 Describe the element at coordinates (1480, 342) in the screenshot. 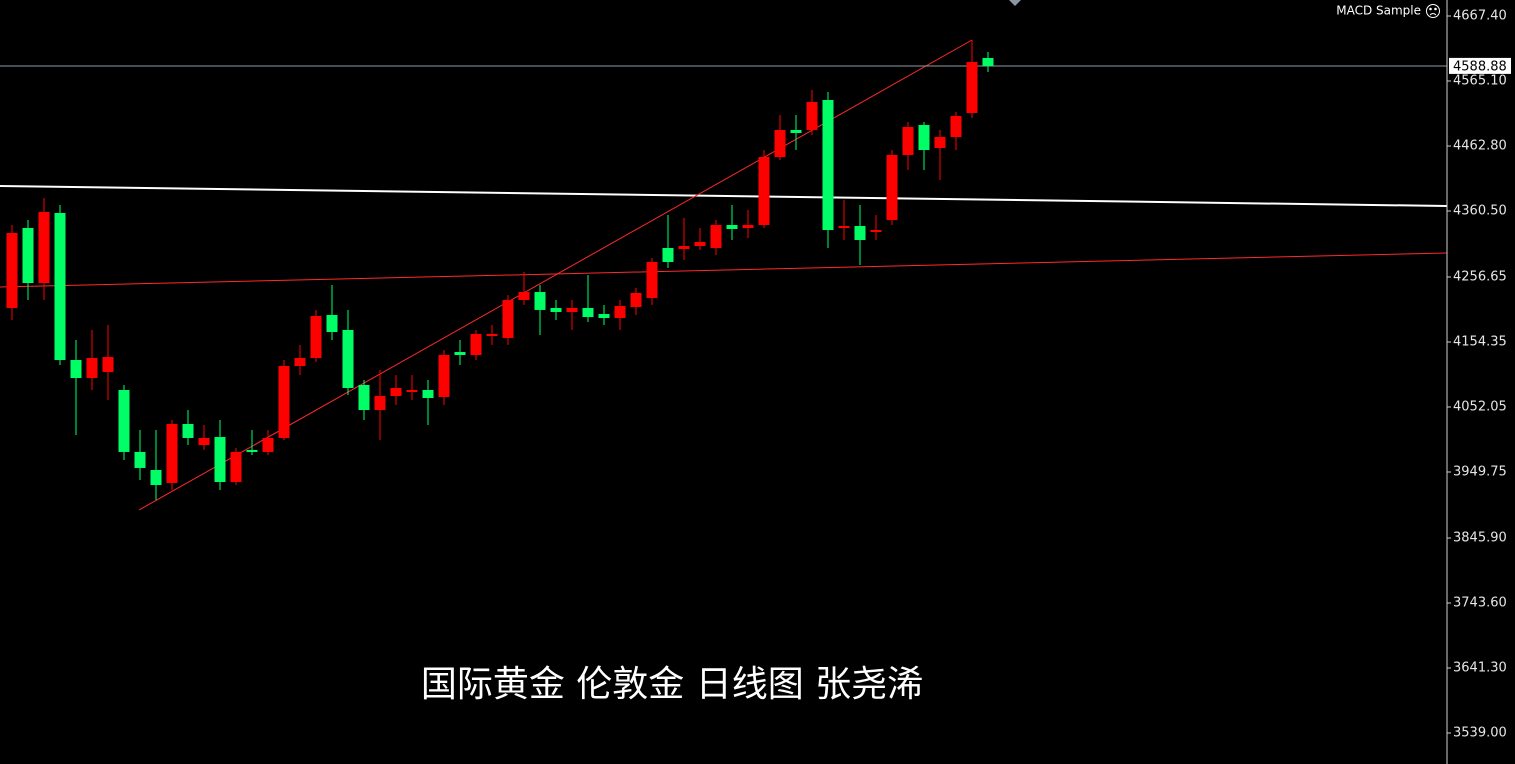

I see `y-tick-label: 4154.35` at that location.